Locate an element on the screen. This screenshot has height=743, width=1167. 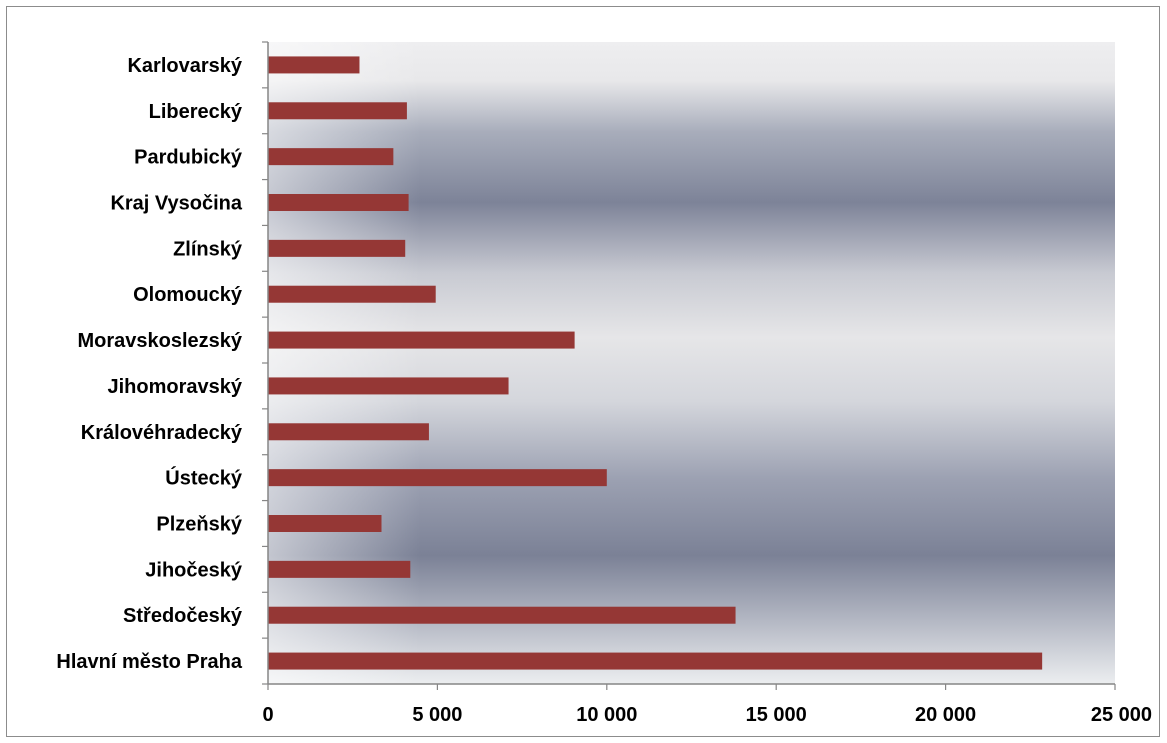
bar-pardubický is located at coordinates (331, 157).